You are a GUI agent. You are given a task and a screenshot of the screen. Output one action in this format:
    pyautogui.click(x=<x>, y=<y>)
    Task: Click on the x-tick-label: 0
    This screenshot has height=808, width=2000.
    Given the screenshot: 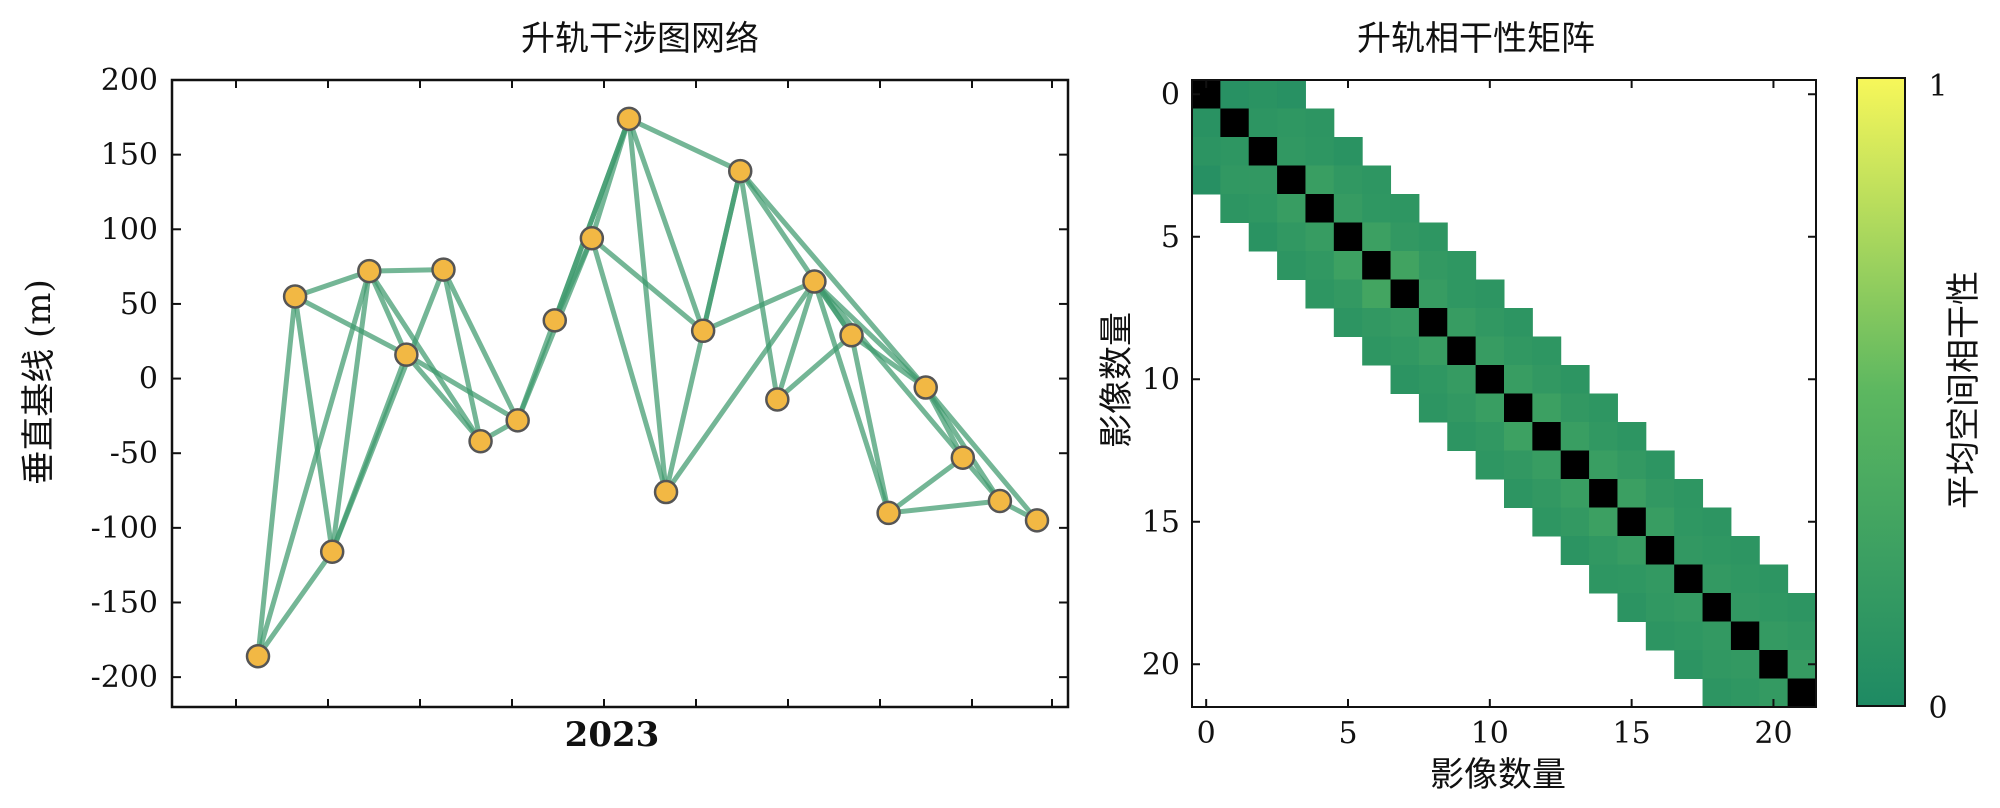 What is the action you would take?
    pyautogui.click(x=1206, y=733)
    